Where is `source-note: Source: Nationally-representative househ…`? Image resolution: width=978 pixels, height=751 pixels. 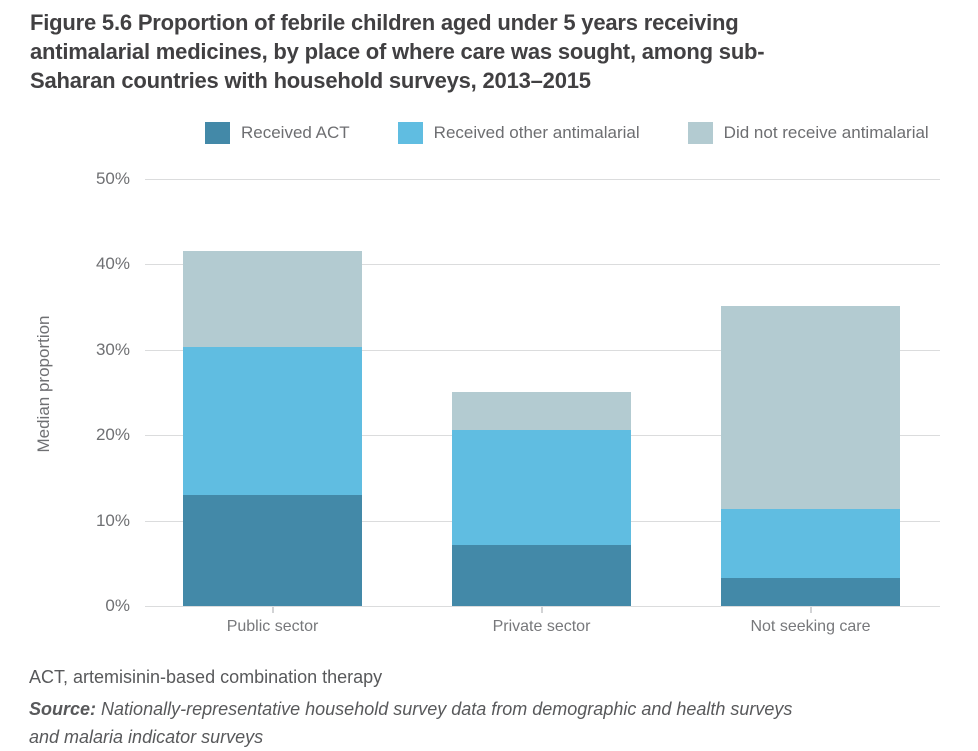
source-note: Source: Nationally-representative househ… is located at coordinates (494, 723).